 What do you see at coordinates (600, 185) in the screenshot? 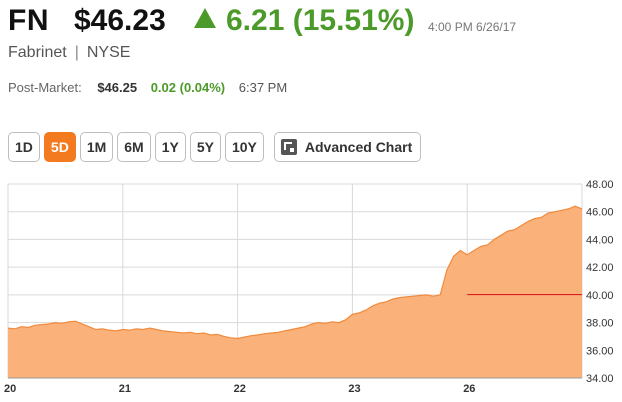
I see `y-tick-label: 48.00` at bounding box center [600, 185].